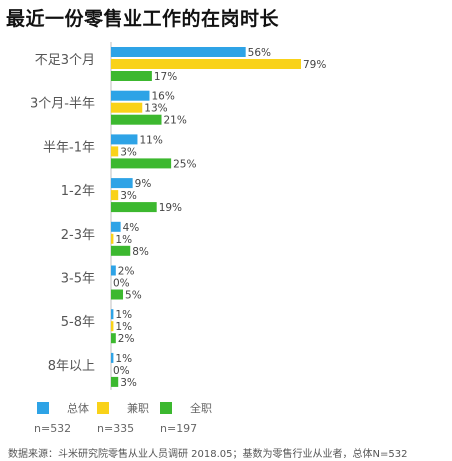 The width and height of the screenshot is (452, 461). What do you see at coordinates (155, 109) in the screenshot?
I see `data-label-parttime: 13%` at bounding box center [155, 109].